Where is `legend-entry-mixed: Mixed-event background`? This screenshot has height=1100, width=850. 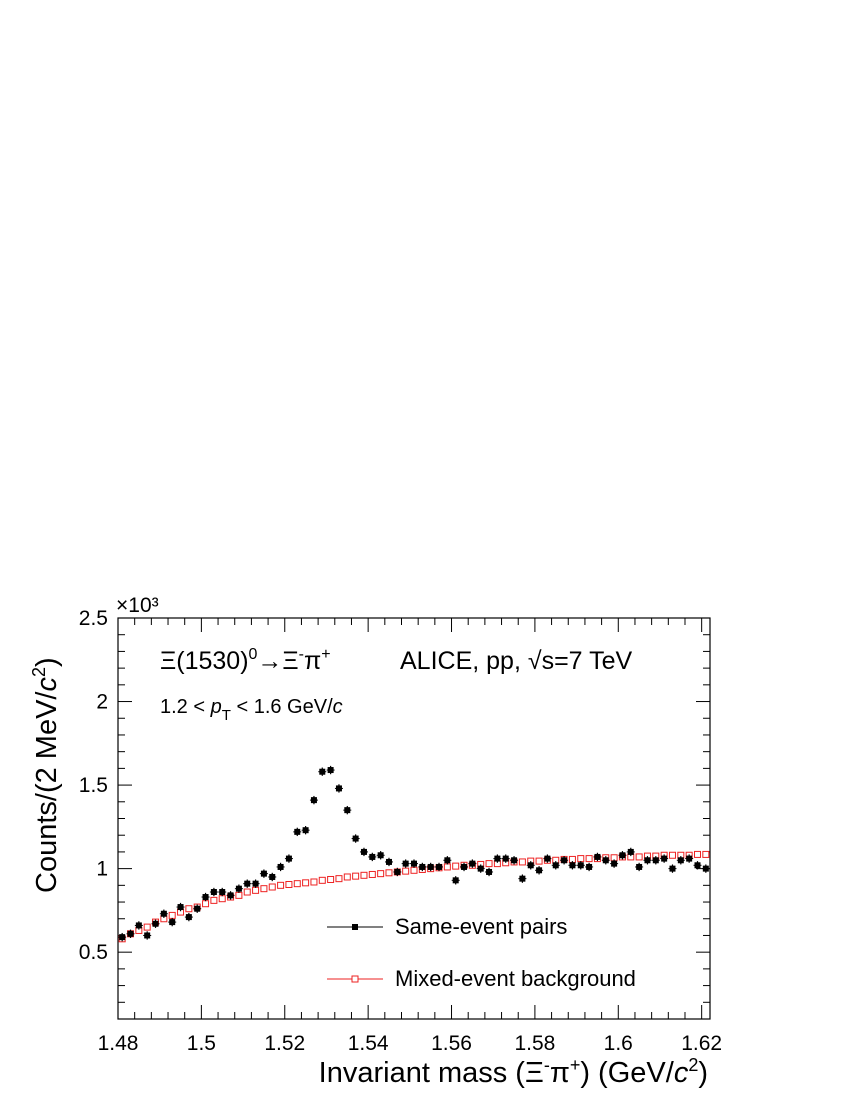 legend-entry-mixed: Mixed-event background is located at coordinates (481, 978).